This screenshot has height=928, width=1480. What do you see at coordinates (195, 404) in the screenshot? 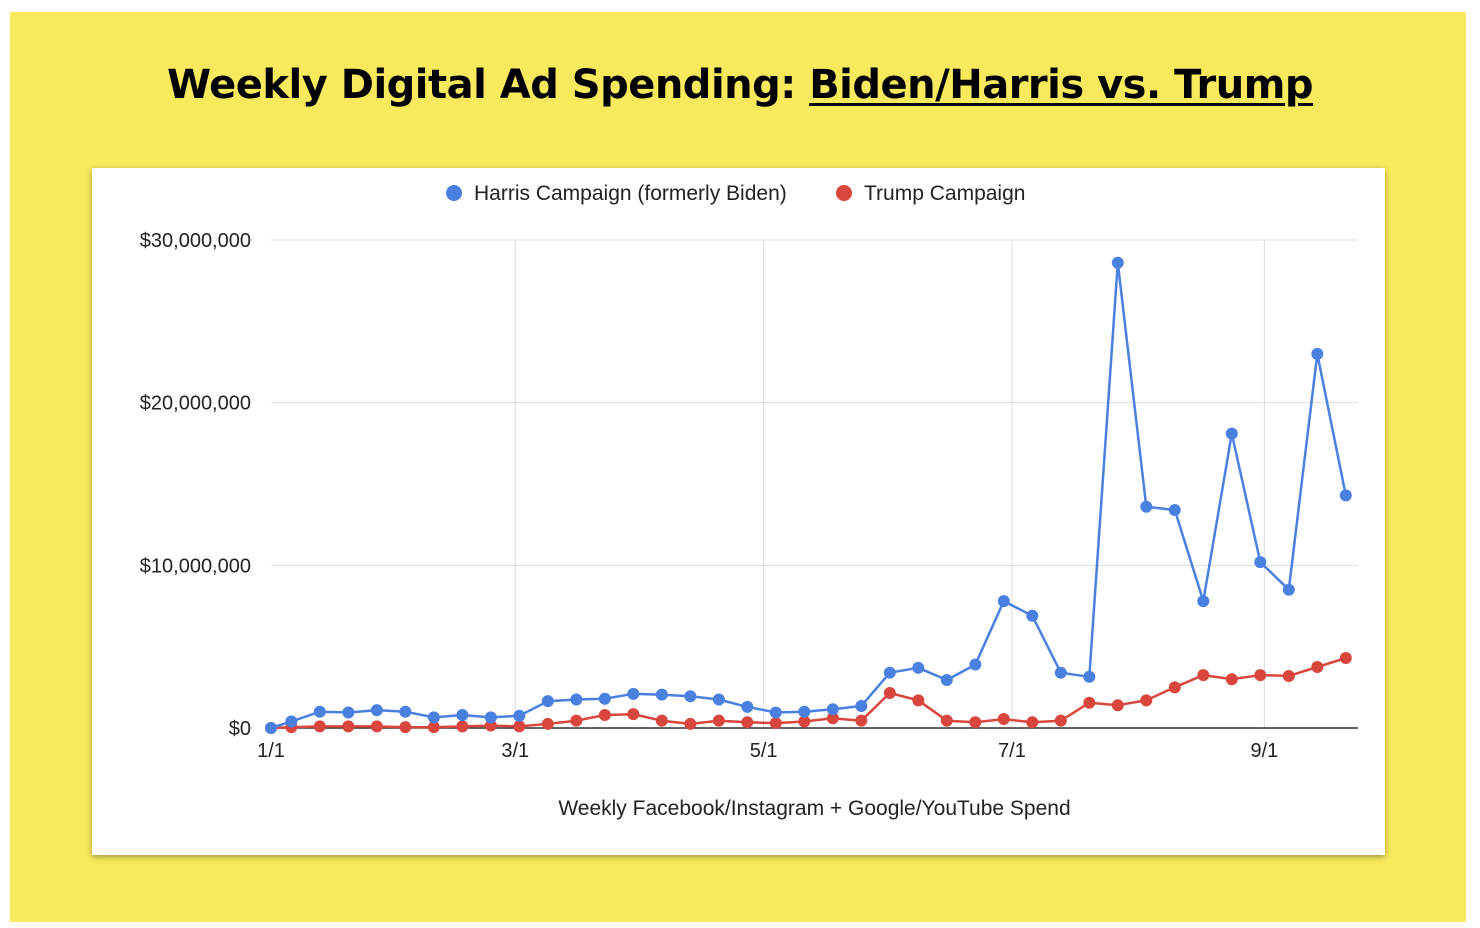
I see `y-tick-label: $20,000,000` at bounding box center [195, 404].